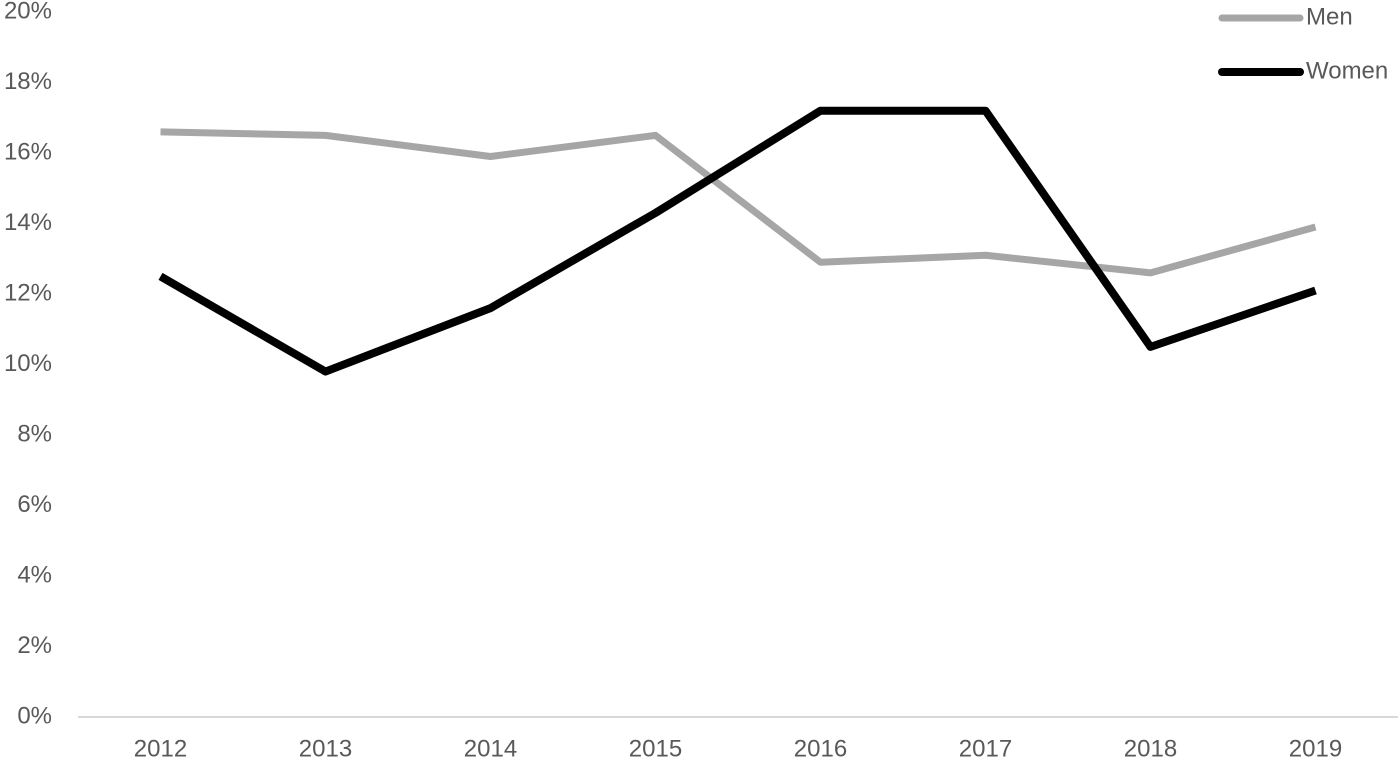 This screenshot has width=1400, height=760. Describe the element at coordinates (28, 363) in the screenshot. I see `y-tick-label: 10%` at that location.